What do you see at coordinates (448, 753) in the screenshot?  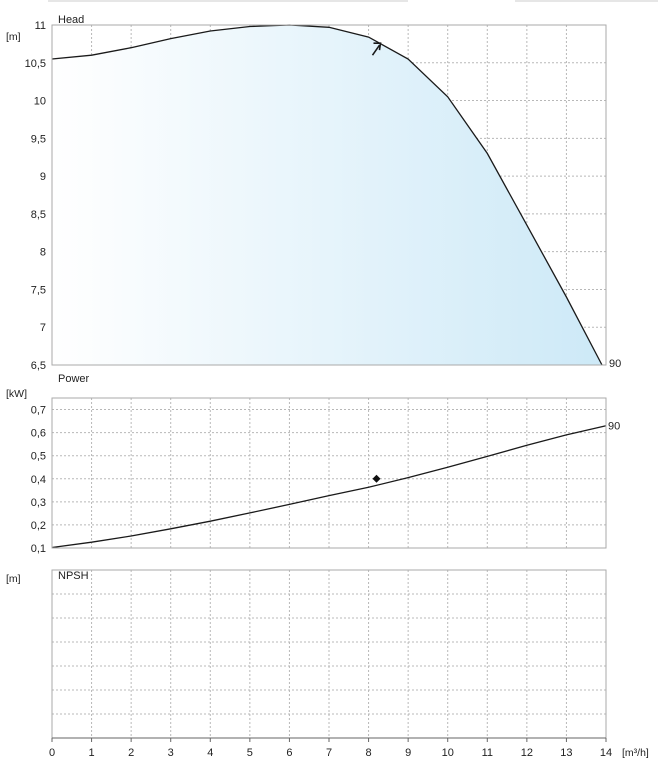 I see `x-tick-label: 10` at bounding box center [448, 753].